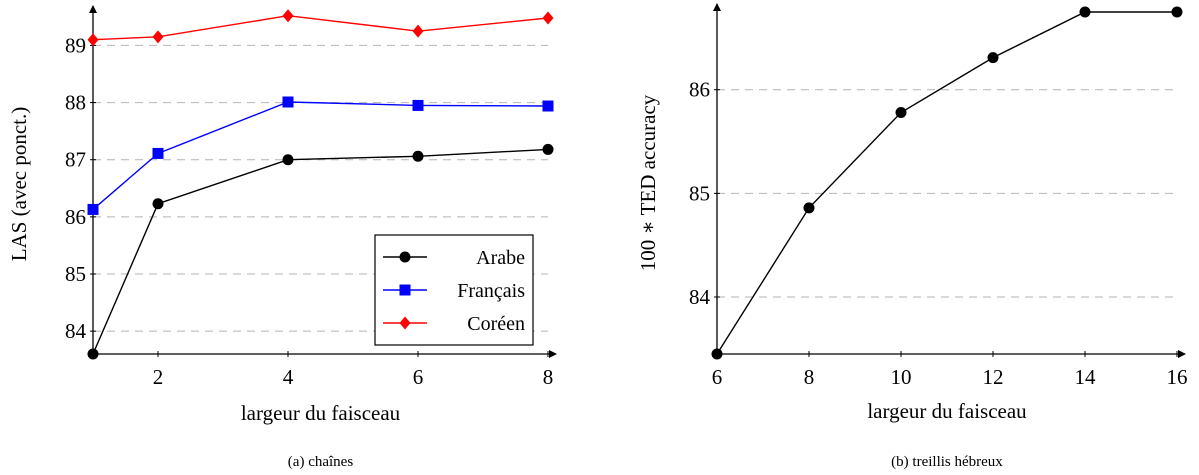 The height and width of the screenshot is (475, 1199). Describe the element at coordinates (500, 258) in the screenshot. I see `legend-label: Arabe` at that location.